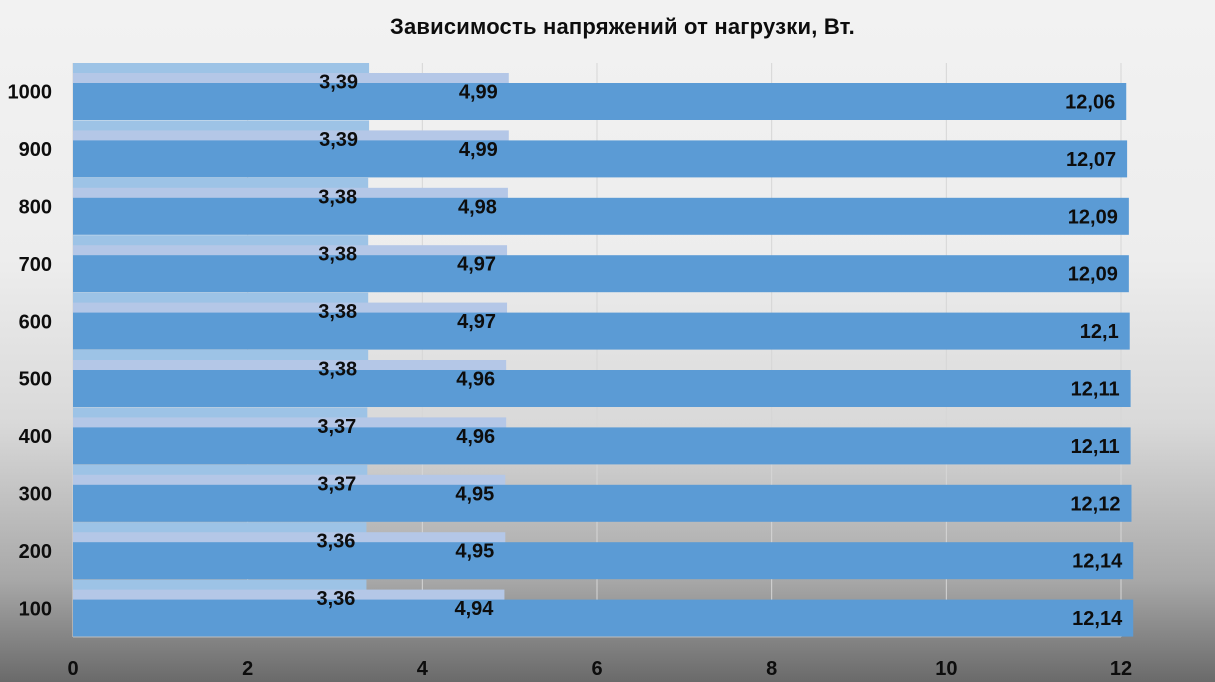 The image size is (1215, 682). Describe the element at coordinates (771, 669) in the screenshot. I see `x-tick-label: 8` at that location.